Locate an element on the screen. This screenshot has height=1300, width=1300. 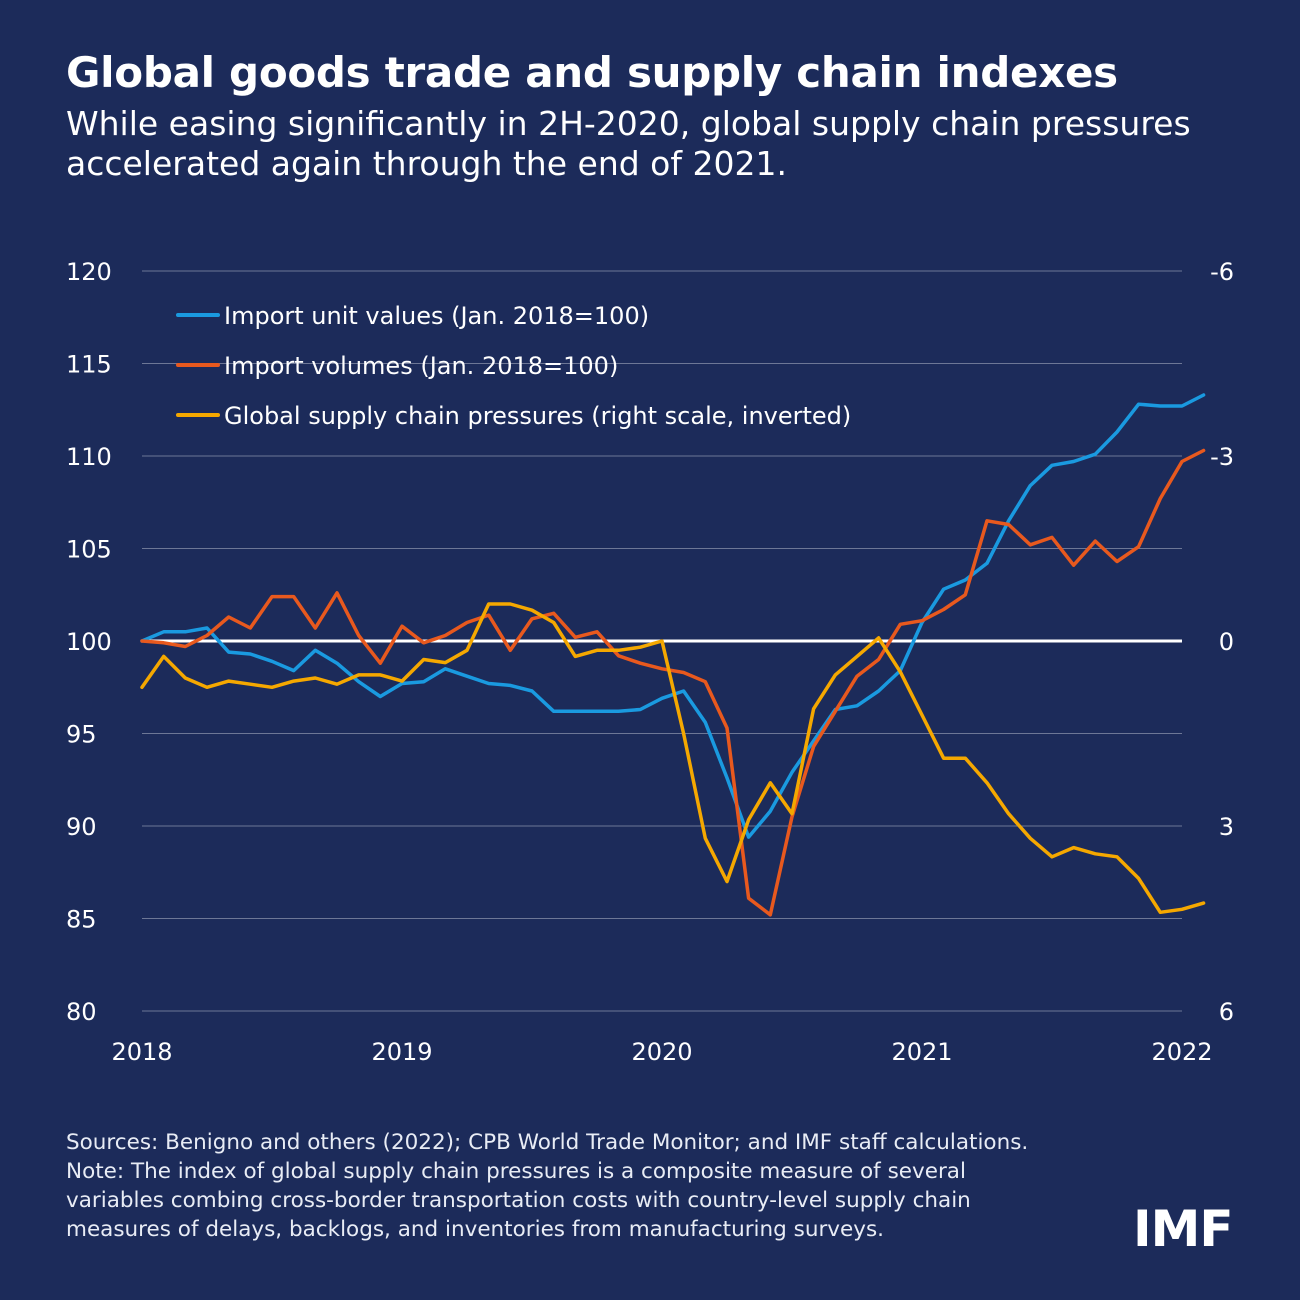
left-tick-label: 115 is located at coordinates (89, 365).